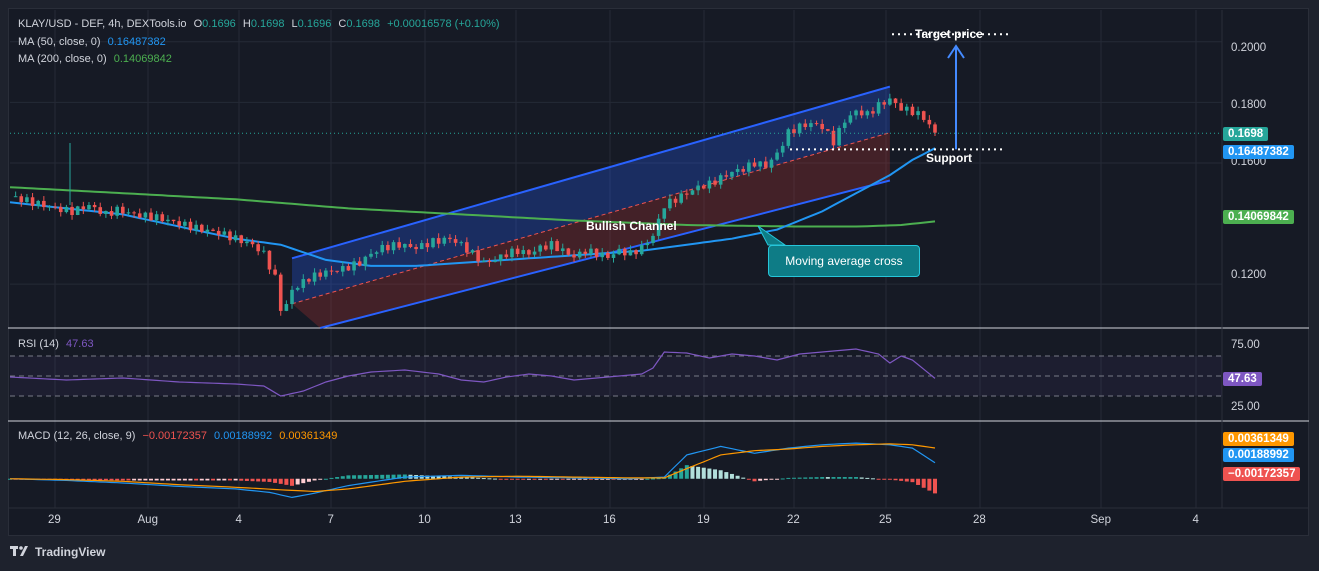 The width and height of the screenshot is (1319, 571). Describe the element at coordinates (57, 552) in the screenshot. I see `tradingview-brand: TradingView` at that location.